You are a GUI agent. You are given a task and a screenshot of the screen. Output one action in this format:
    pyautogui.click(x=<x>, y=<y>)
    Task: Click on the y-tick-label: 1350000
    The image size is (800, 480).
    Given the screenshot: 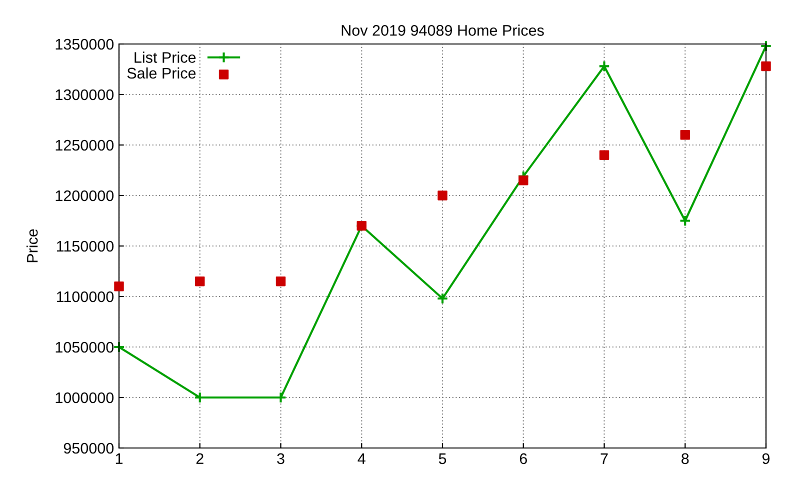 What is the action you would take?
    pyautogui.click(x=85, y=44)
    